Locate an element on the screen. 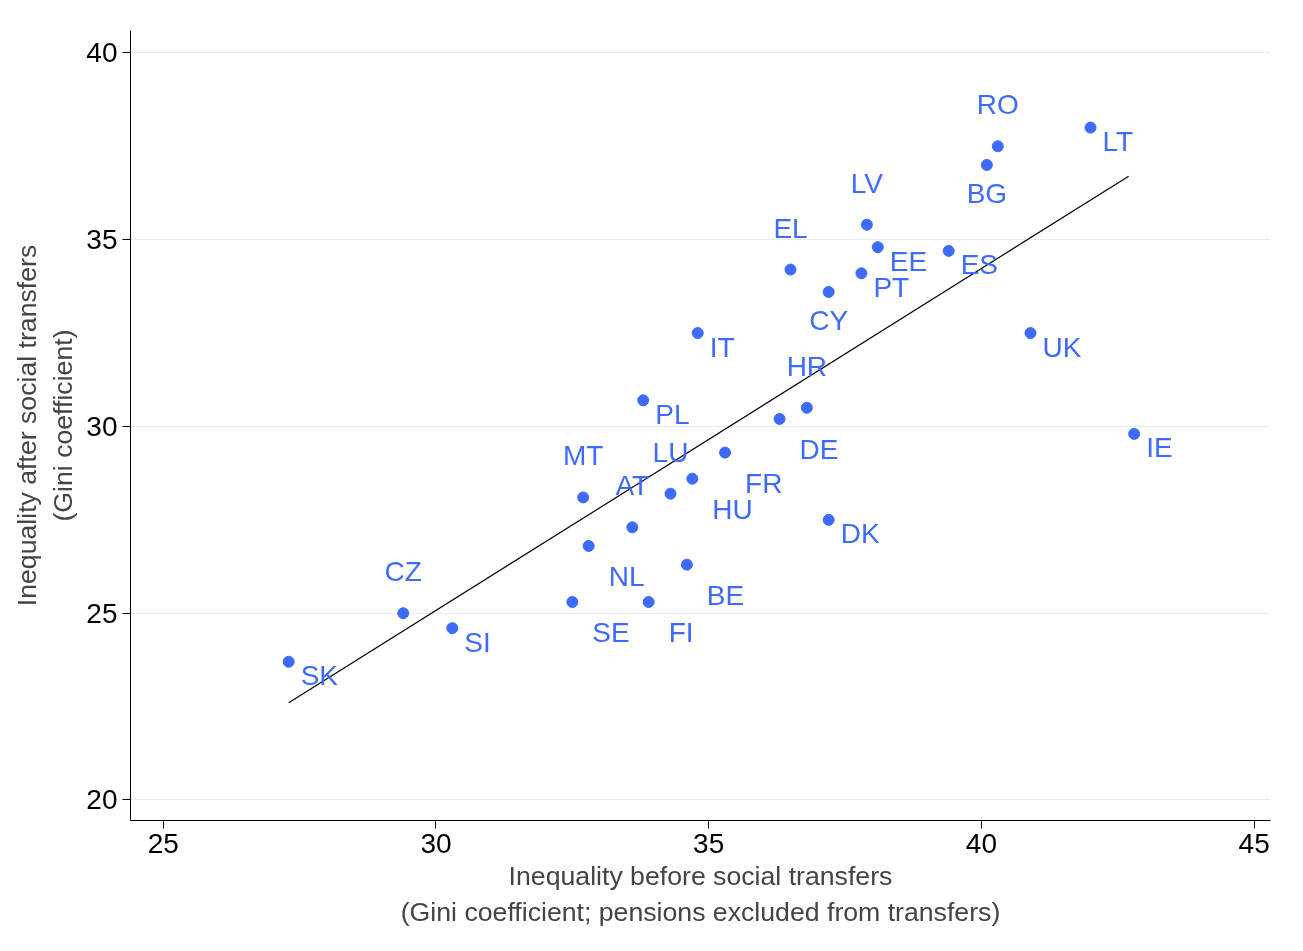  annotation: FI is located at coordinates (681, 632).